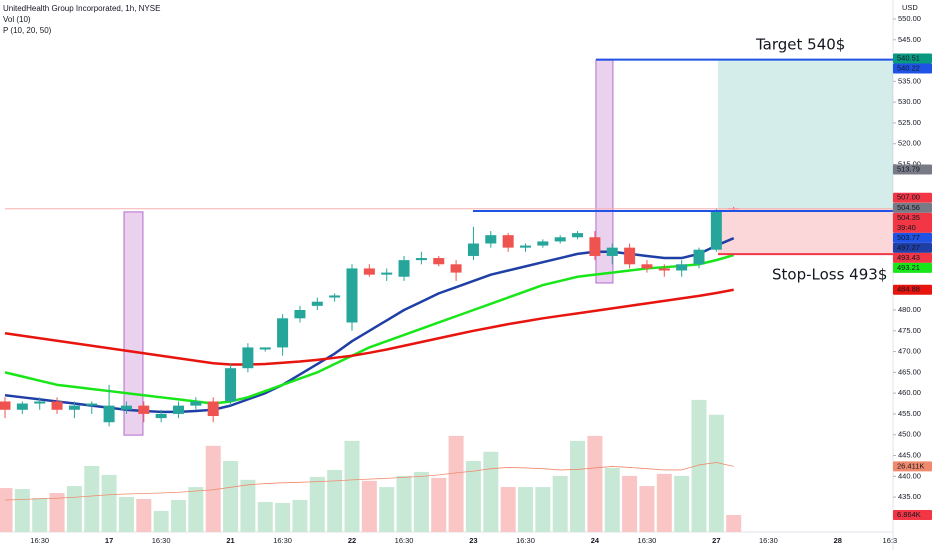 The height and width of the screenshot is (550, 932). I want to click on x-tick-label: 23, so click(473, 540).